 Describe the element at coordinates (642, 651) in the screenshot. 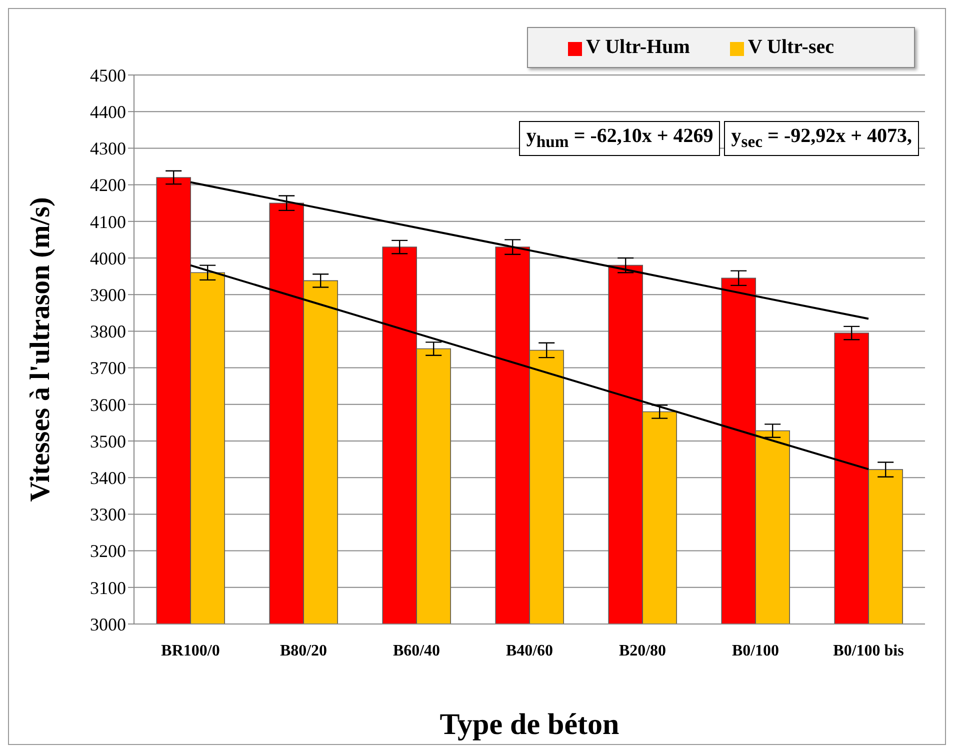

I see `x-tick-label: B20/80` at that location.